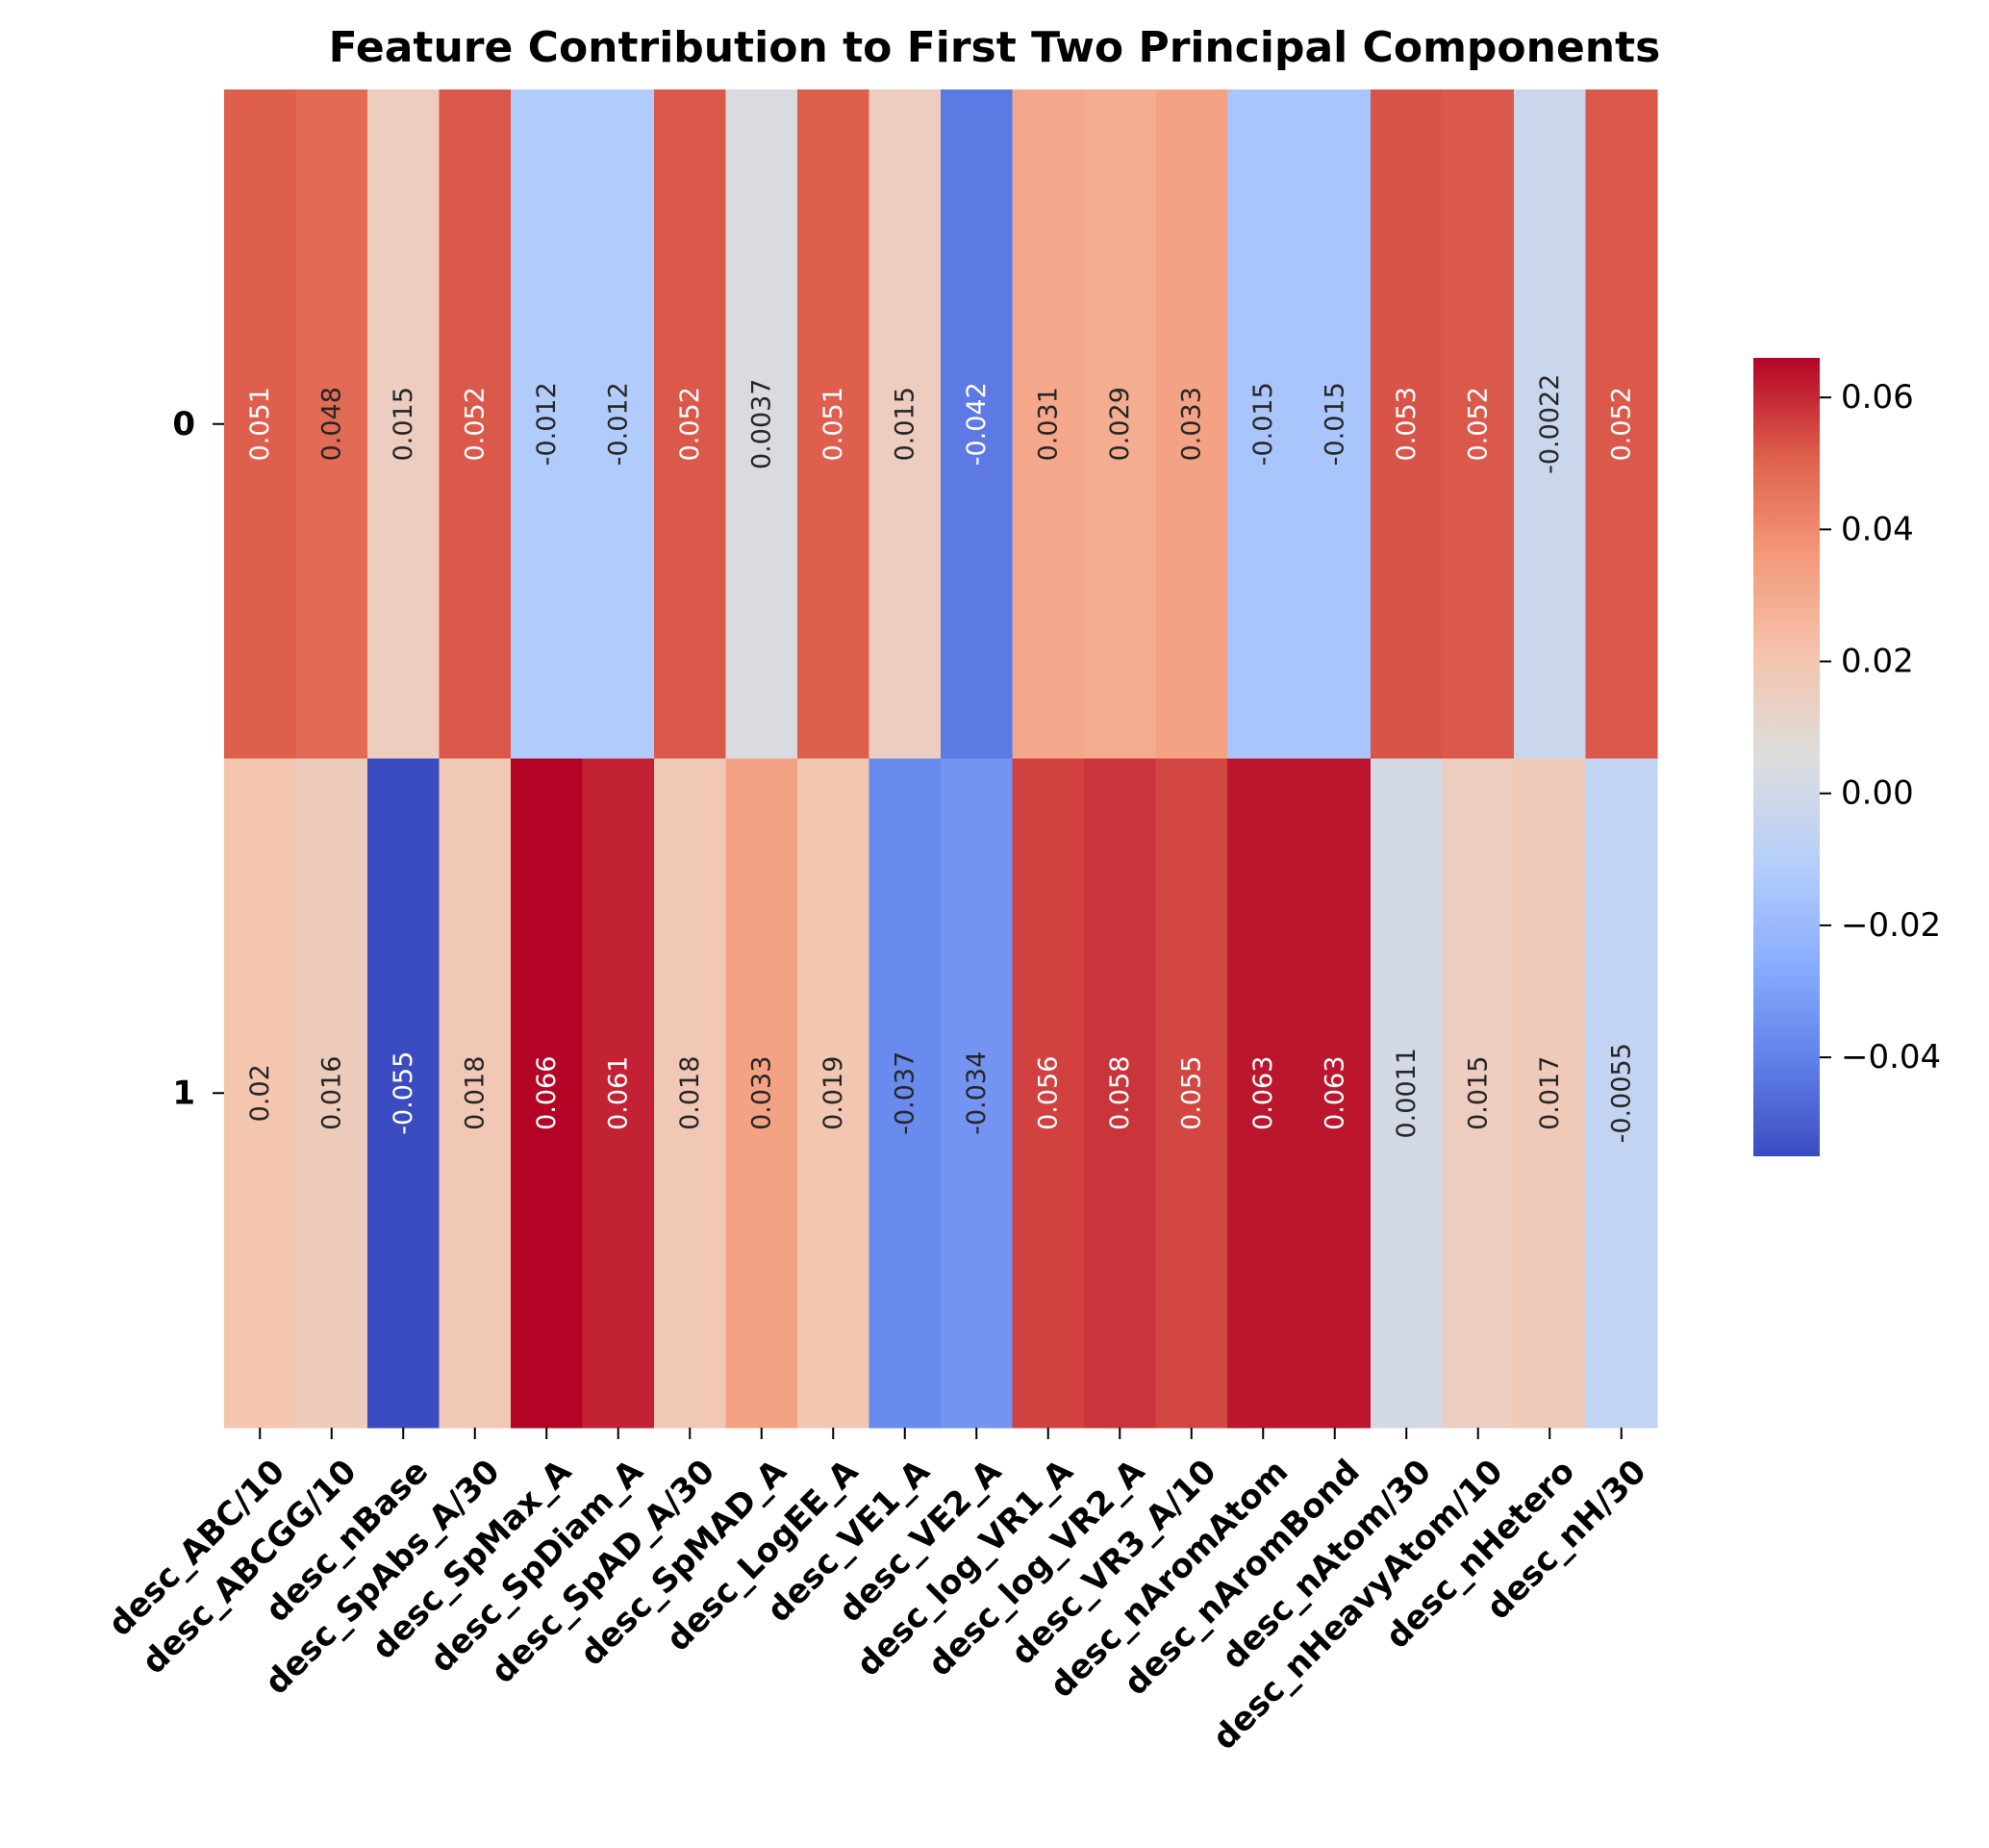  I want to click on cell-annotation: 0.066, so click(547, 1093).